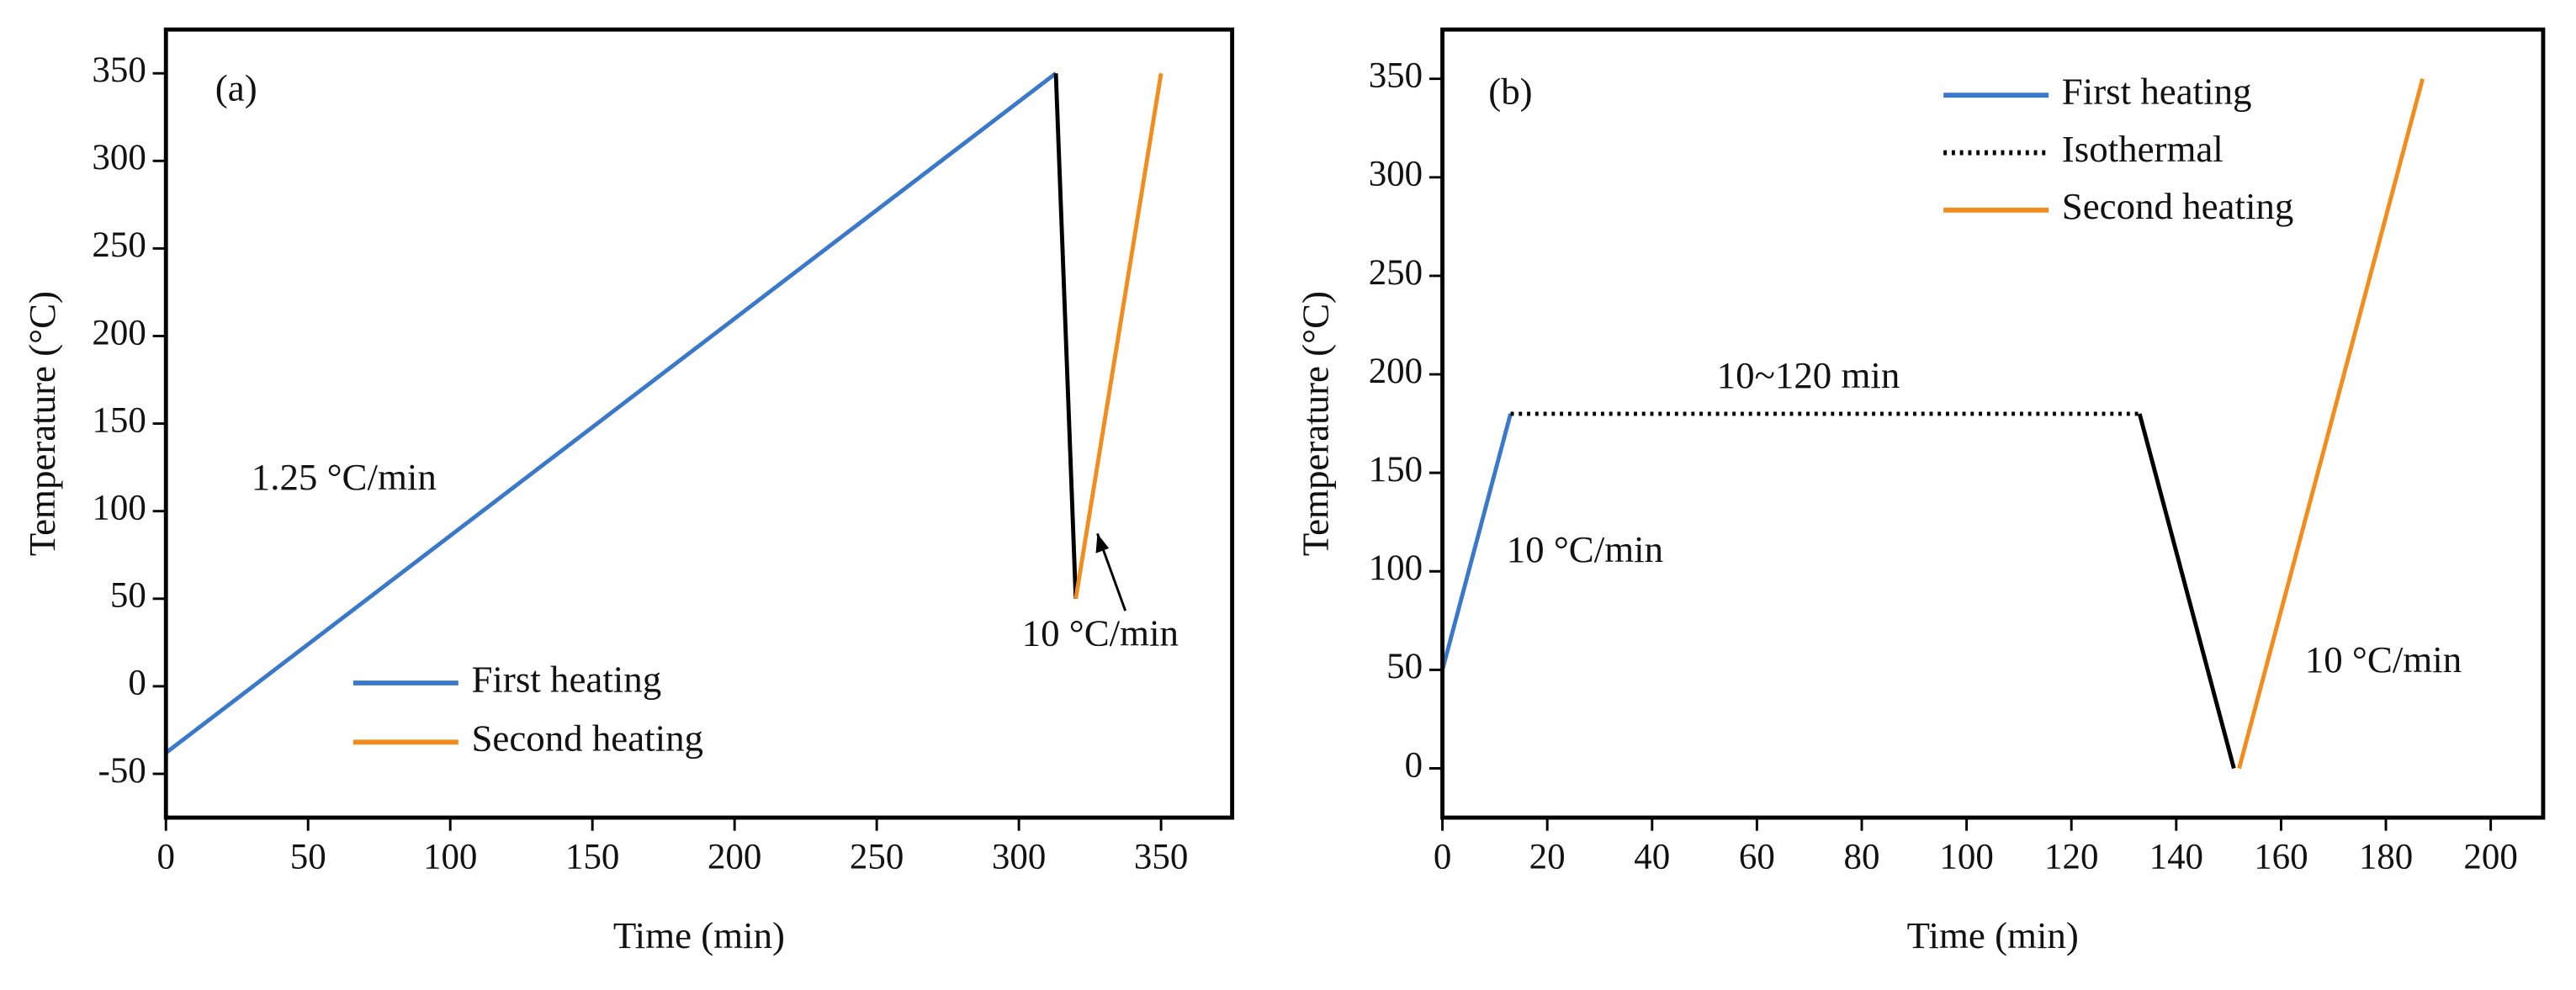 Image resolution: width=2576 pixels, height=990 pixels. What do you see at coordinates (1757, 857) in the screenshot?
I see `x-tick-label: 60` at bounding box center [1757, 857].